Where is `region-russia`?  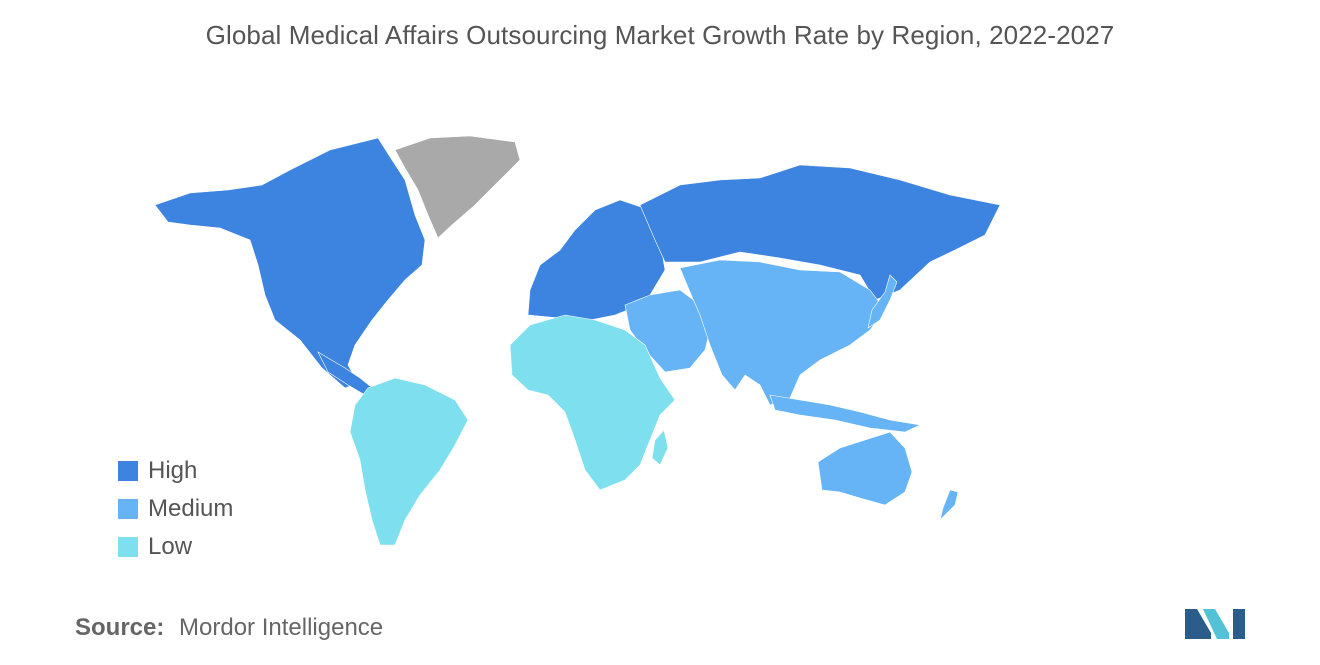
region-russia is located at coordinates (820, 232).